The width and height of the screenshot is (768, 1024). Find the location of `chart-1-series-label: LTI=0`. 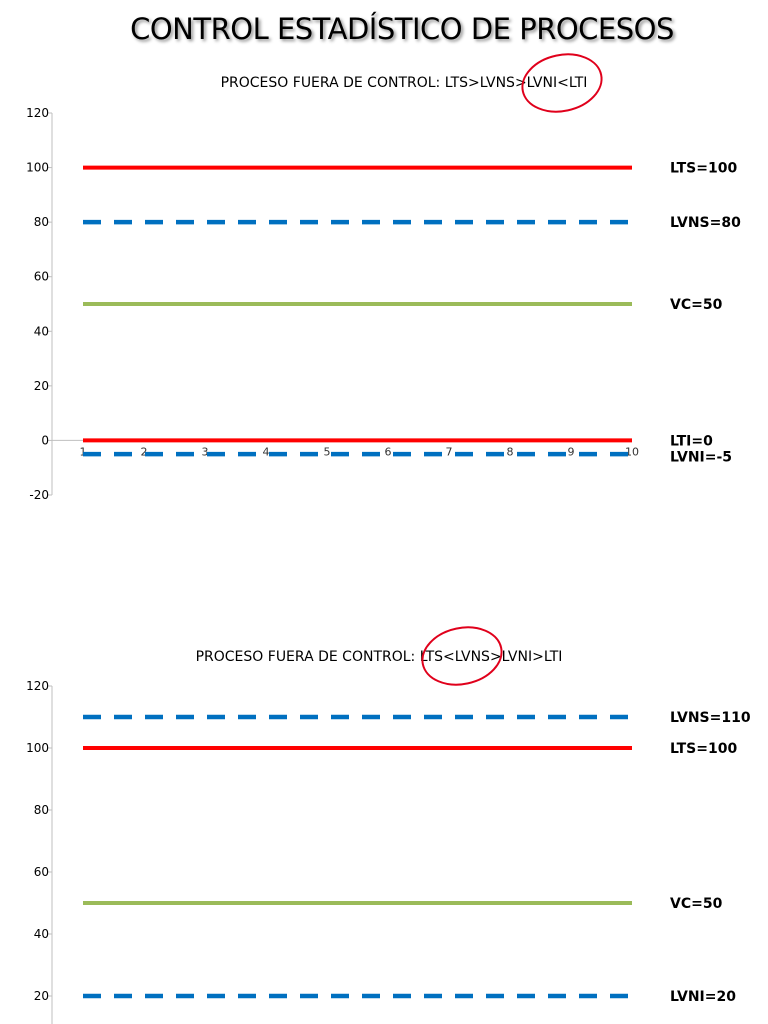

chart-1-series-label: LTI=0 is located at coordinates (691, 441).